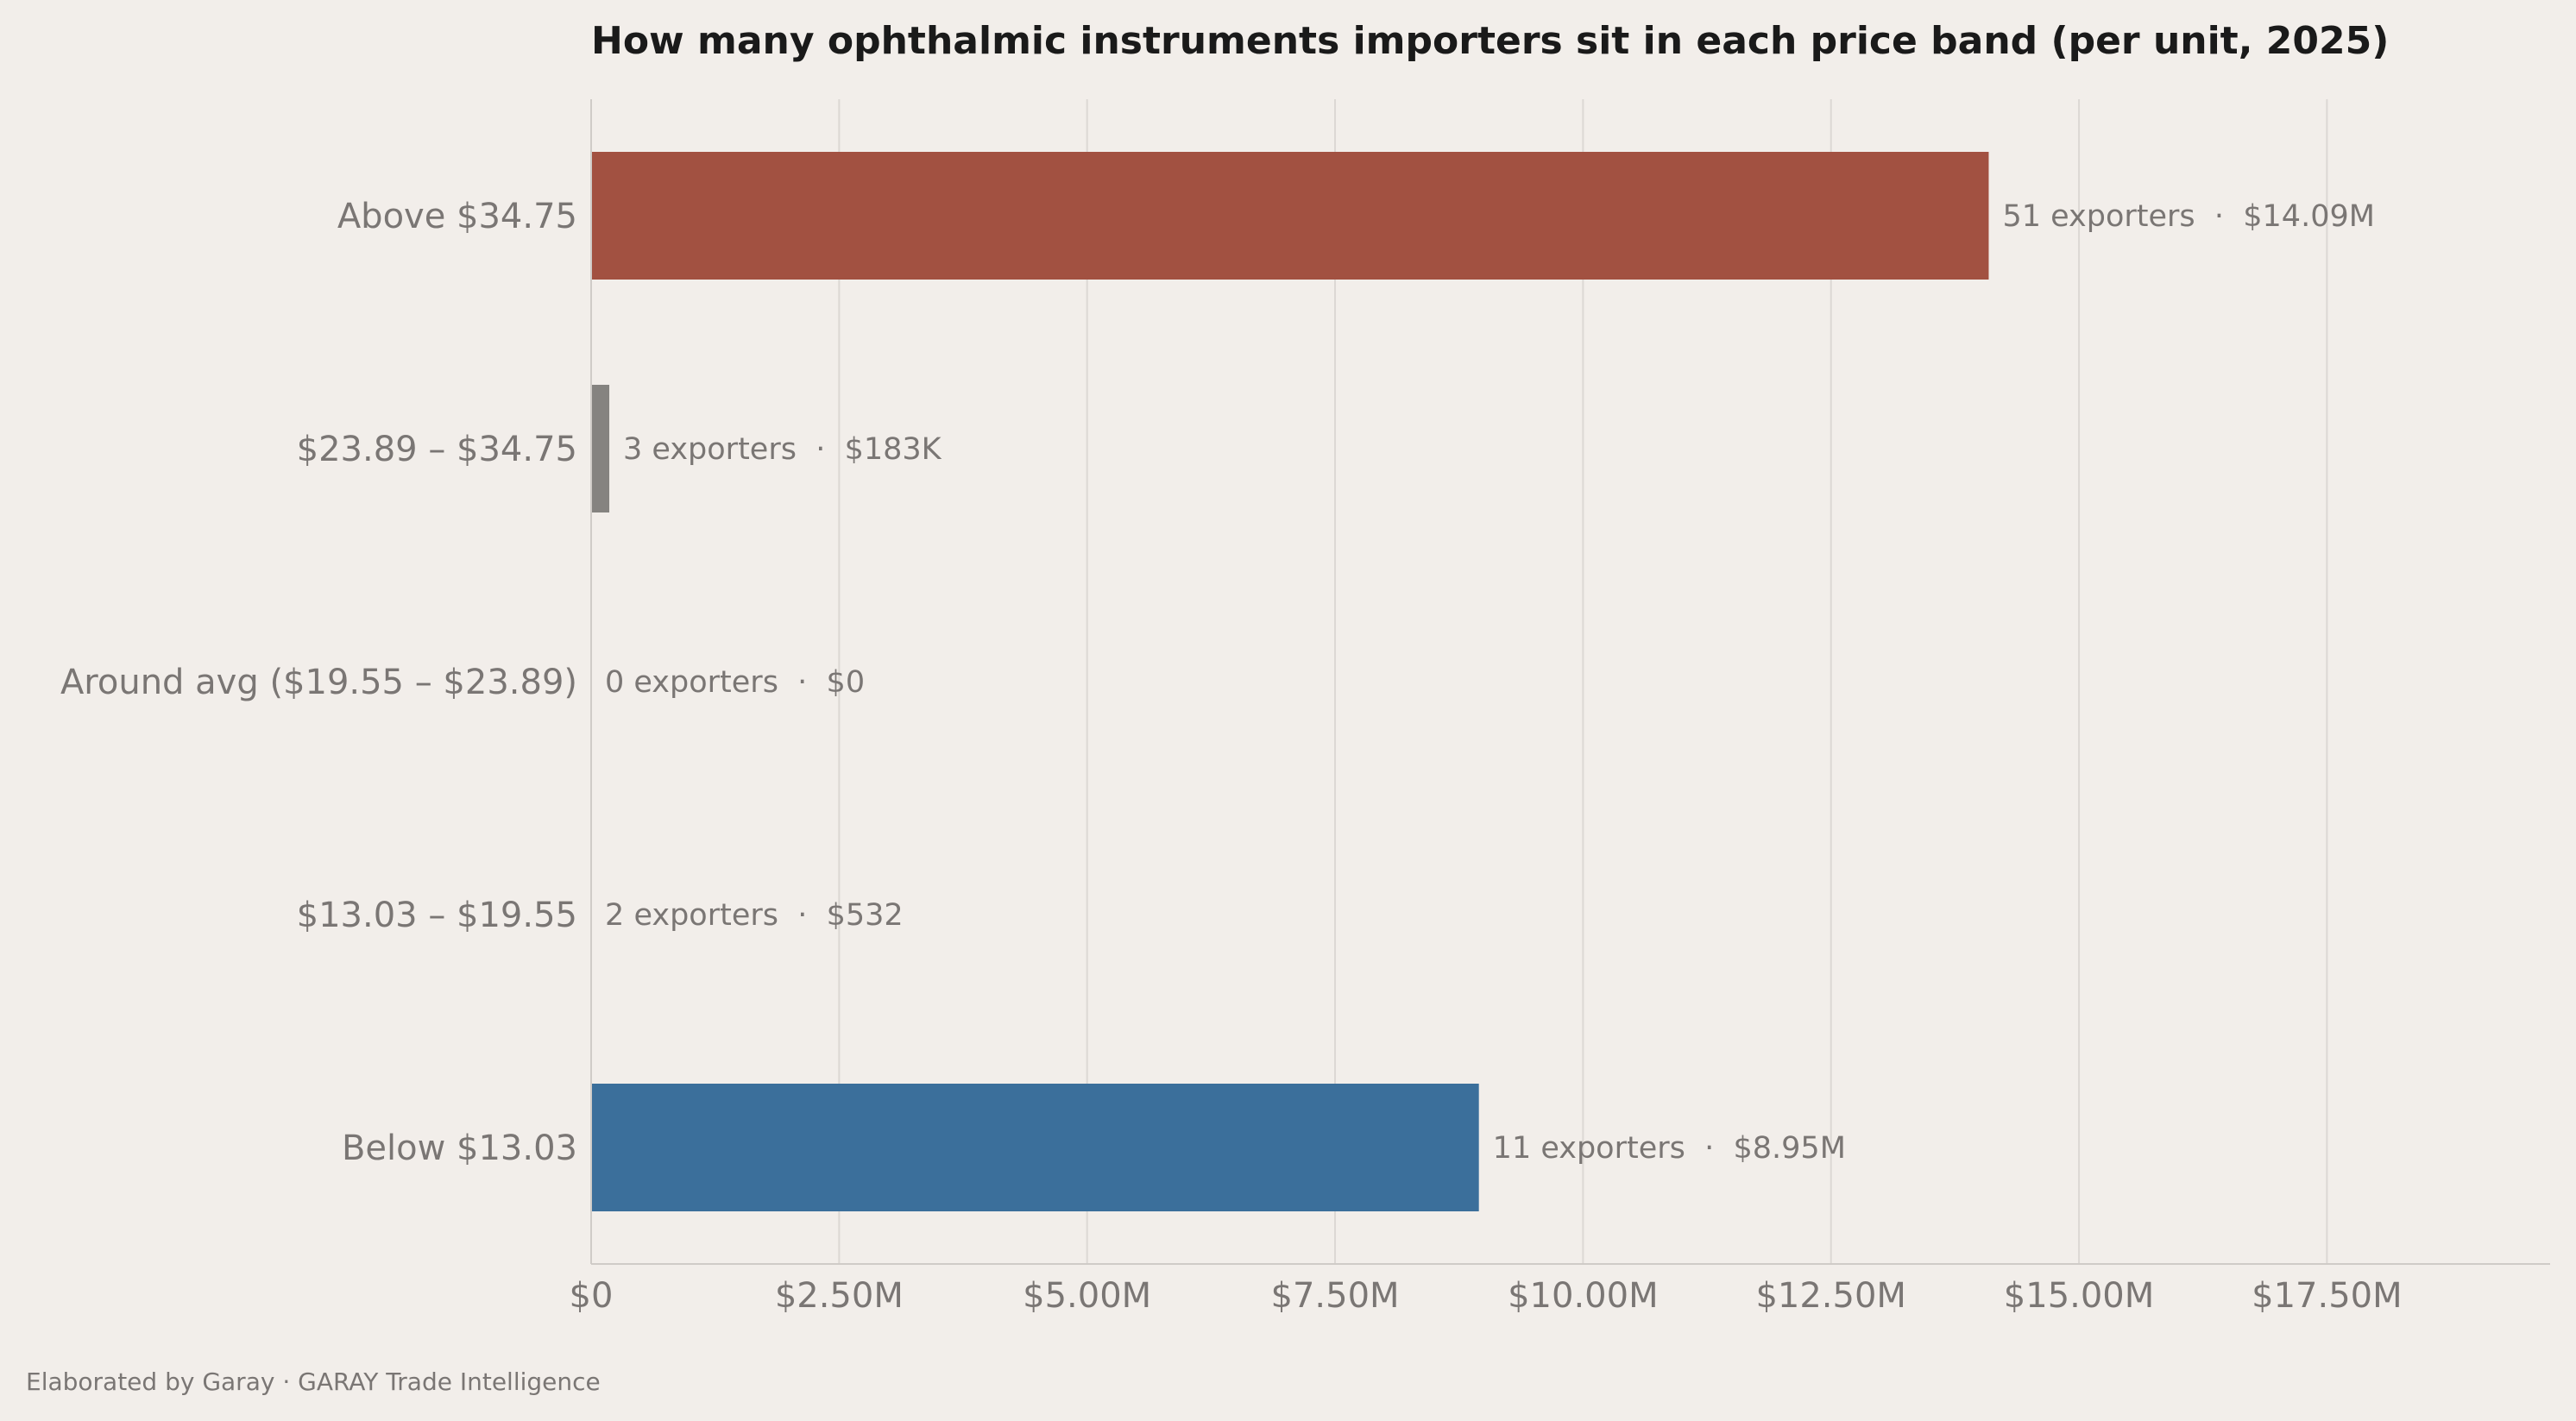 This screenshot has height=1421, width=2576. What do you see at coordinates (839, 1296) in the screenshot?
I see `x-tick-label-1: $2.50M` at bounding box center [839, 1296].